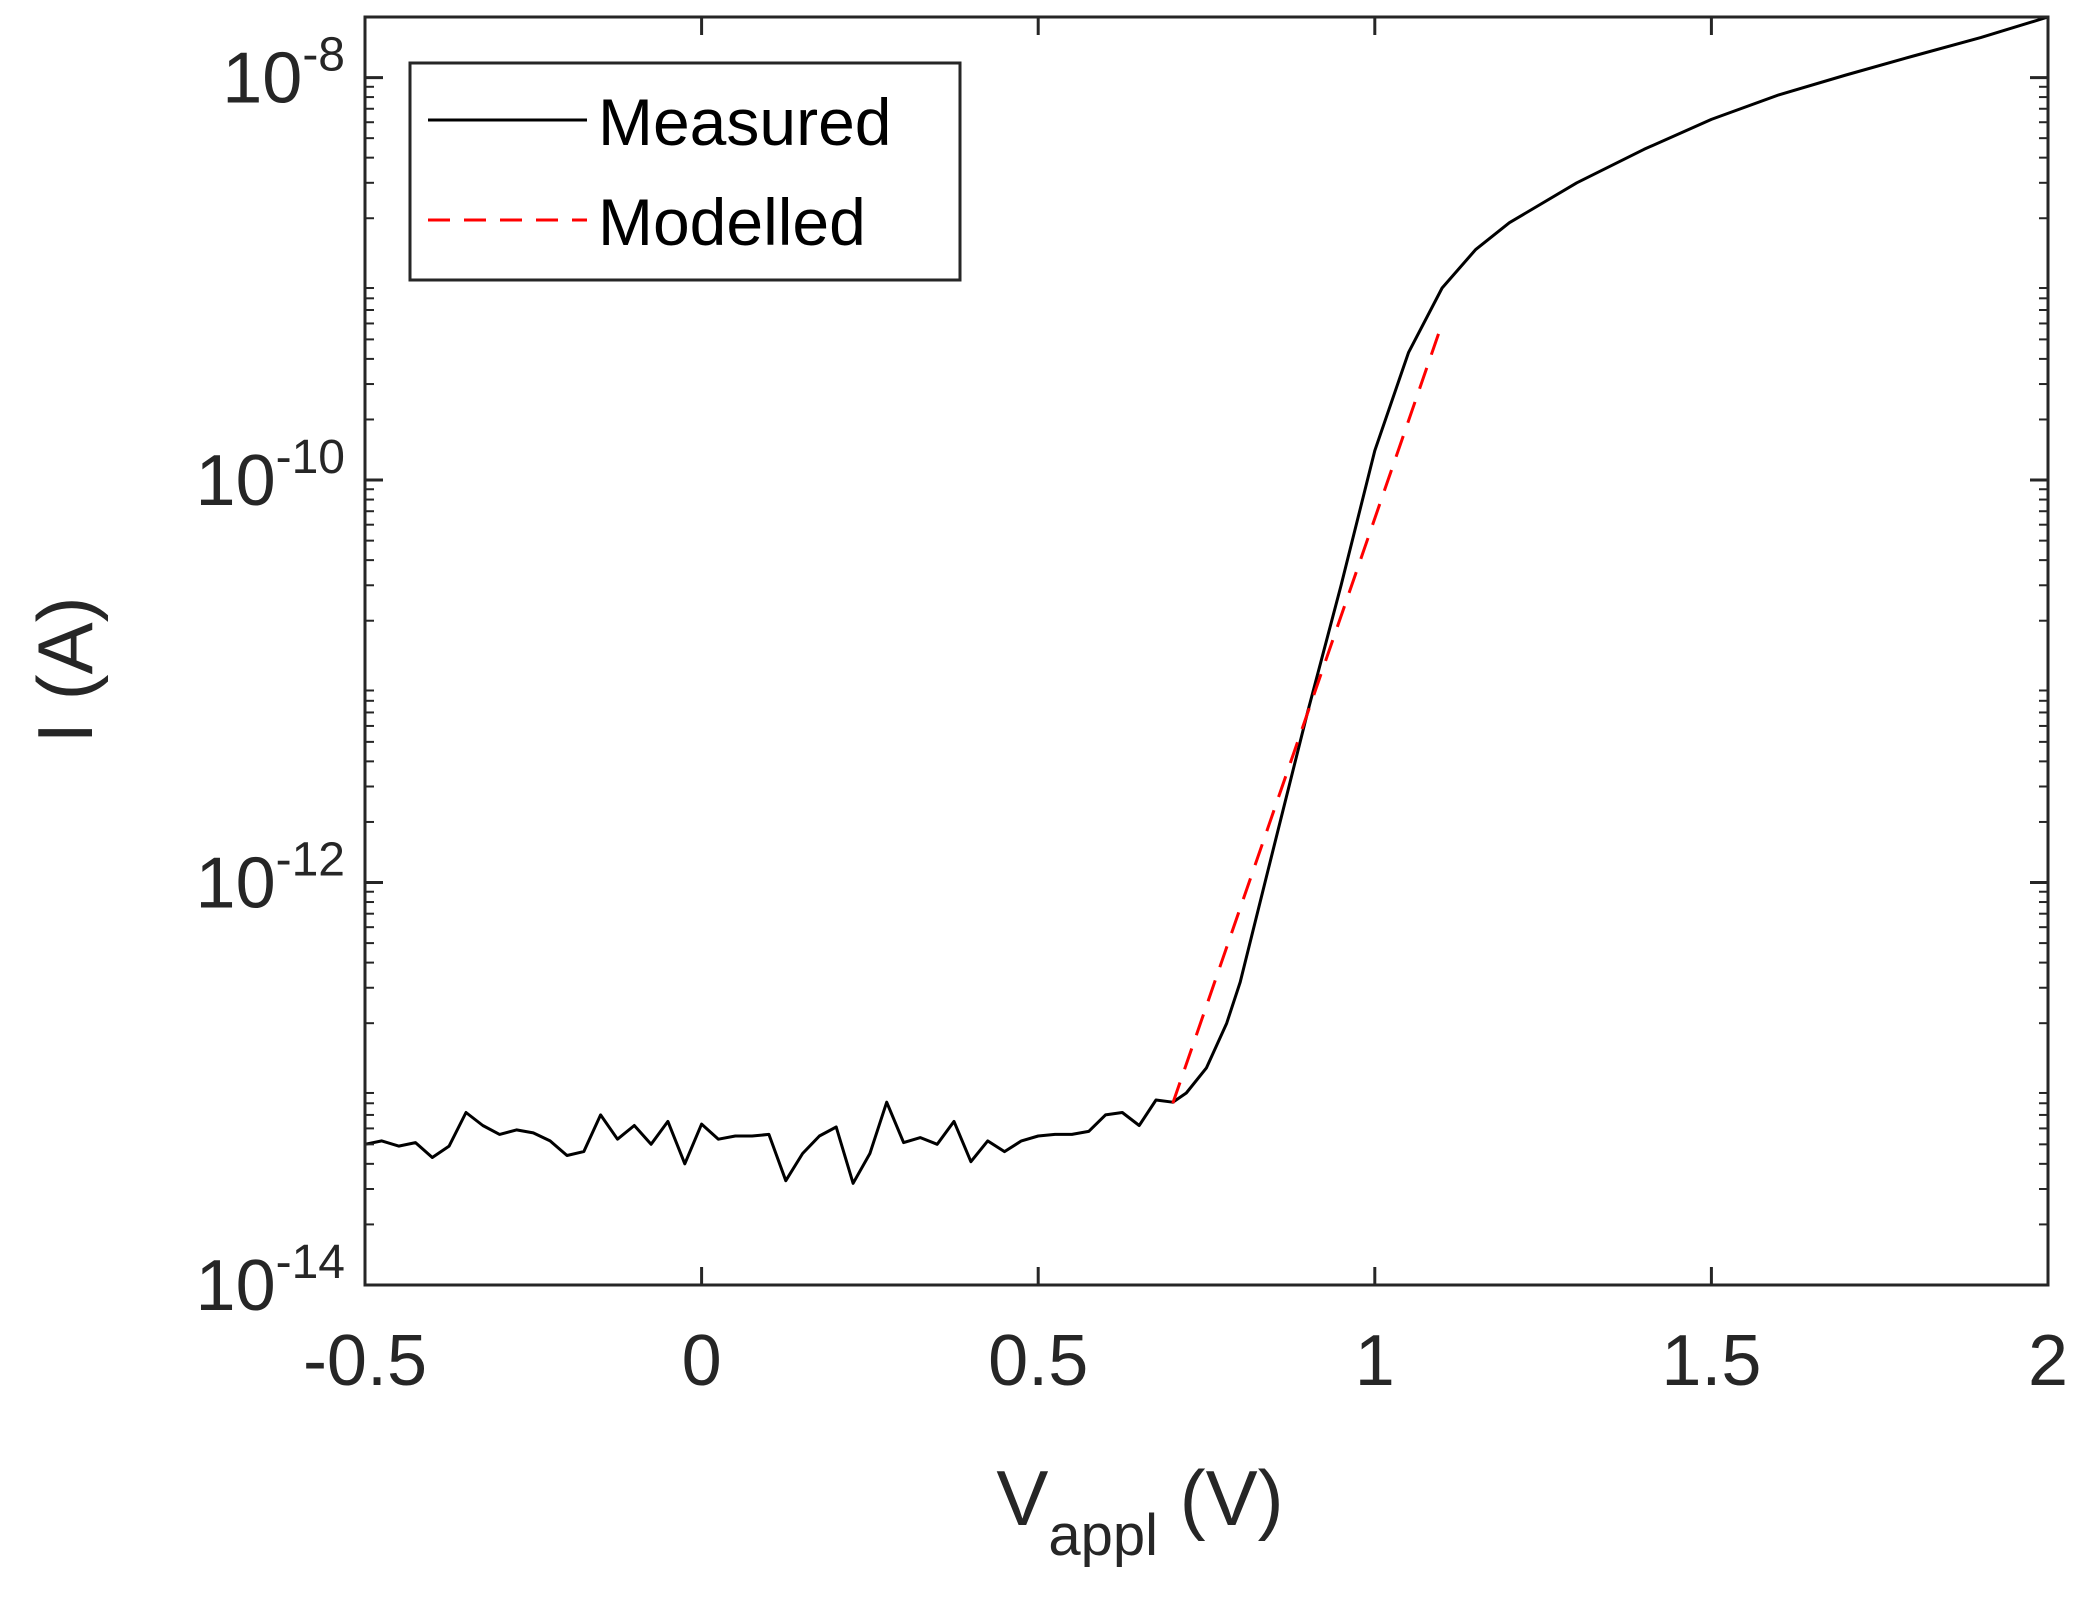  Describe the element at coordinates (745, 122) in the screenshot. I see `legend-label-measured: Measured` at that location.